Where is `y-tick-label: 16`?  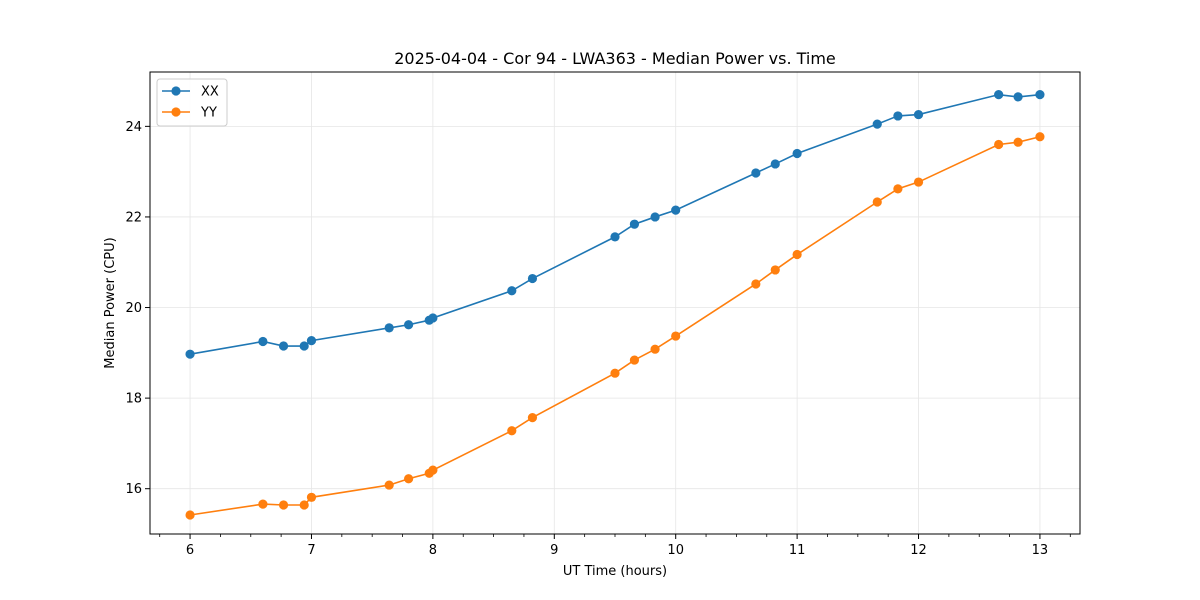 y-tick-label: 16 is located at coordinates (133, 489).